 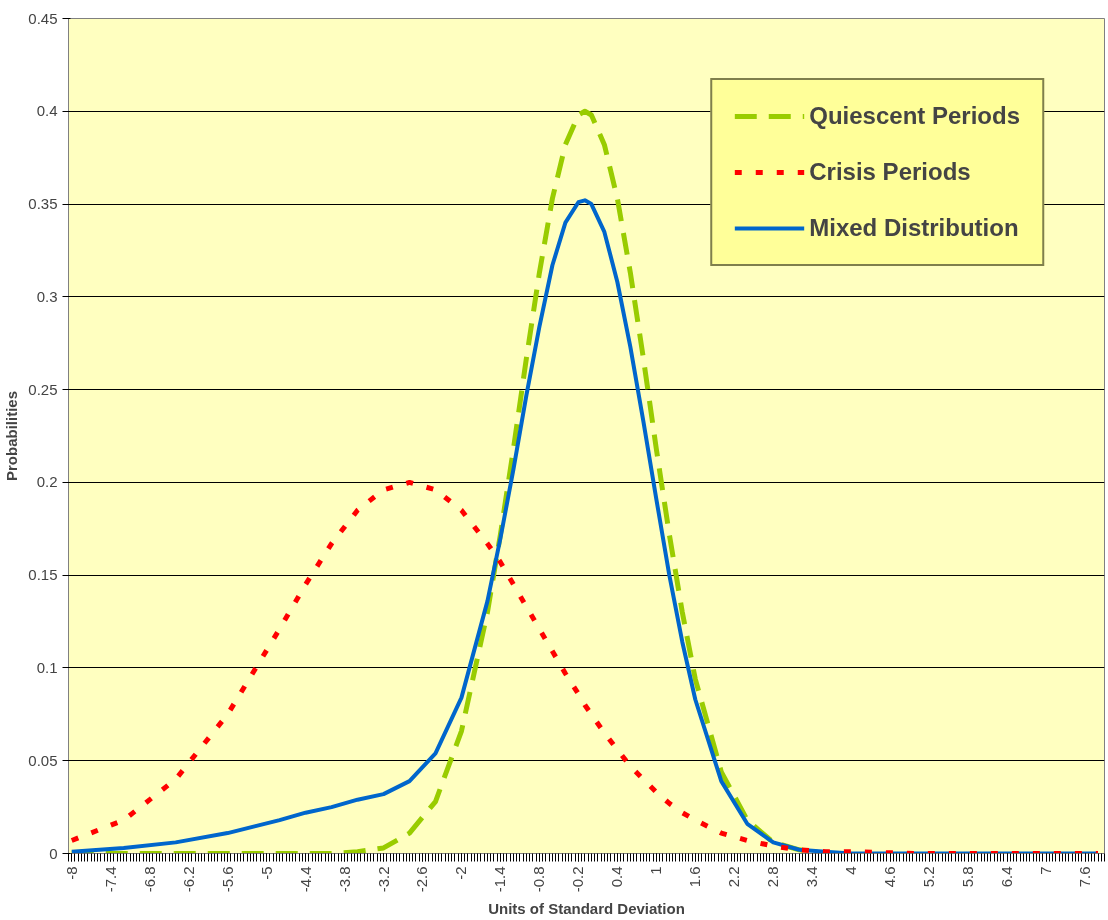 I want to click on x-tick-label: -7.4, so click(x=110, y=879).